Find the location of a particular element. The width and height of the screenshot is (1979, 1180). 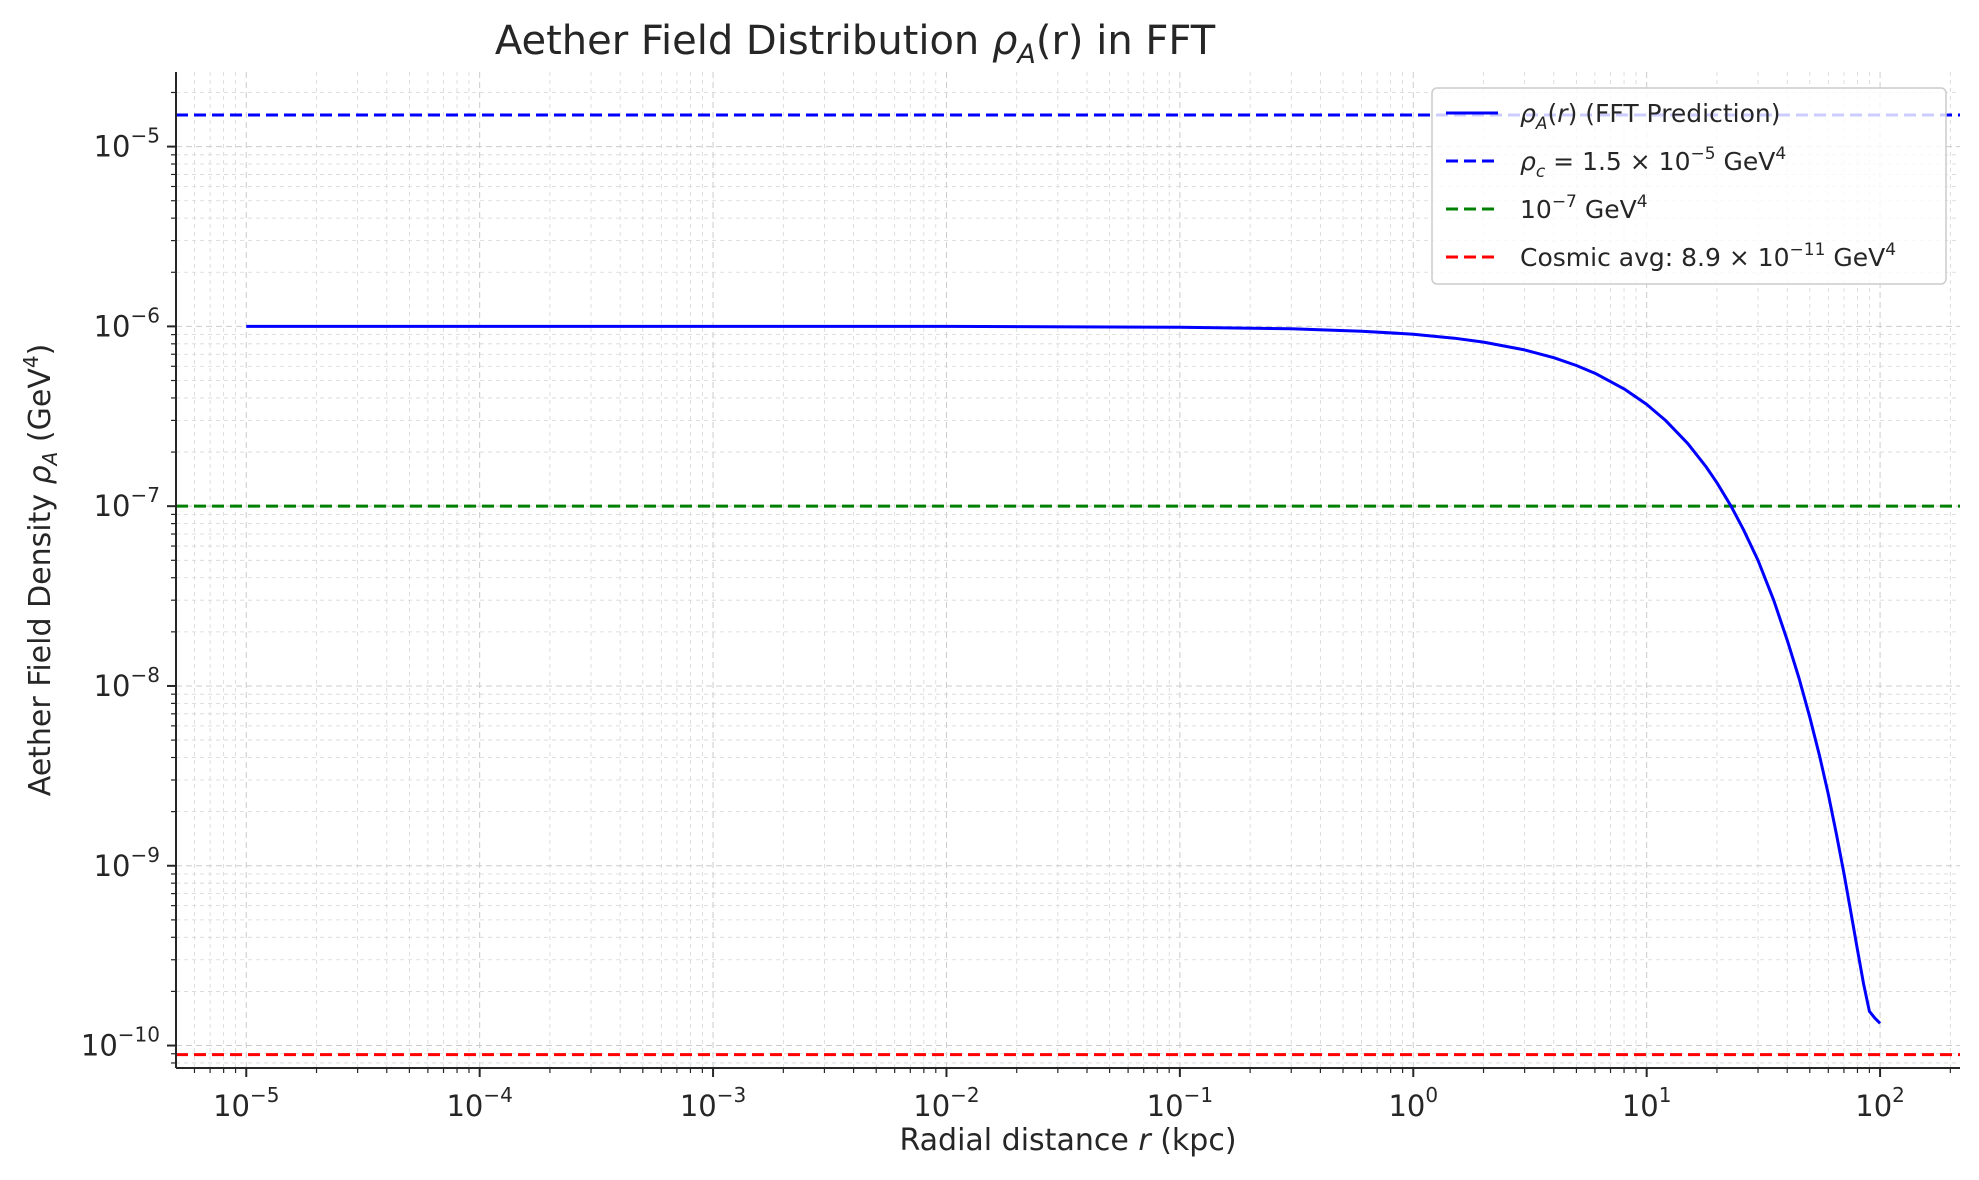

x-axis-label-var: r is located at coordinates (1145, 1140).